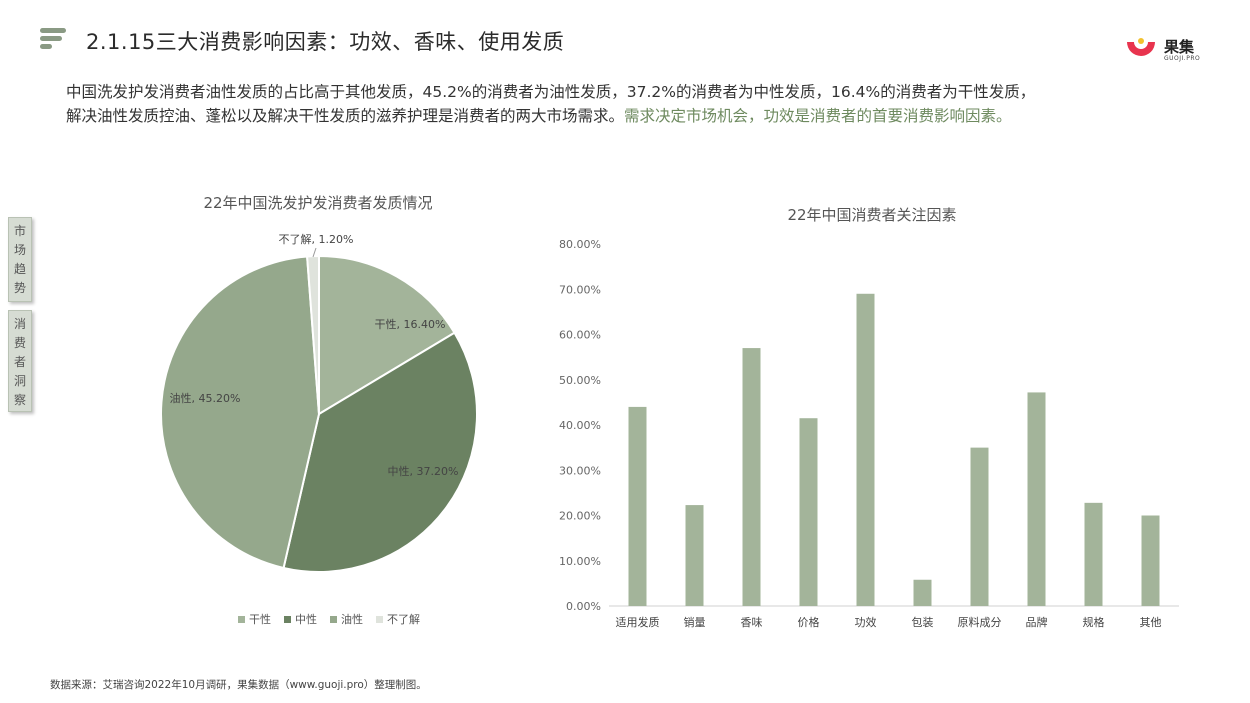 This screenshot has height=703, width=1250. Describe the element at coordinates (306, 619) in the screenshot. I see `legend-label: 中性` at that location.